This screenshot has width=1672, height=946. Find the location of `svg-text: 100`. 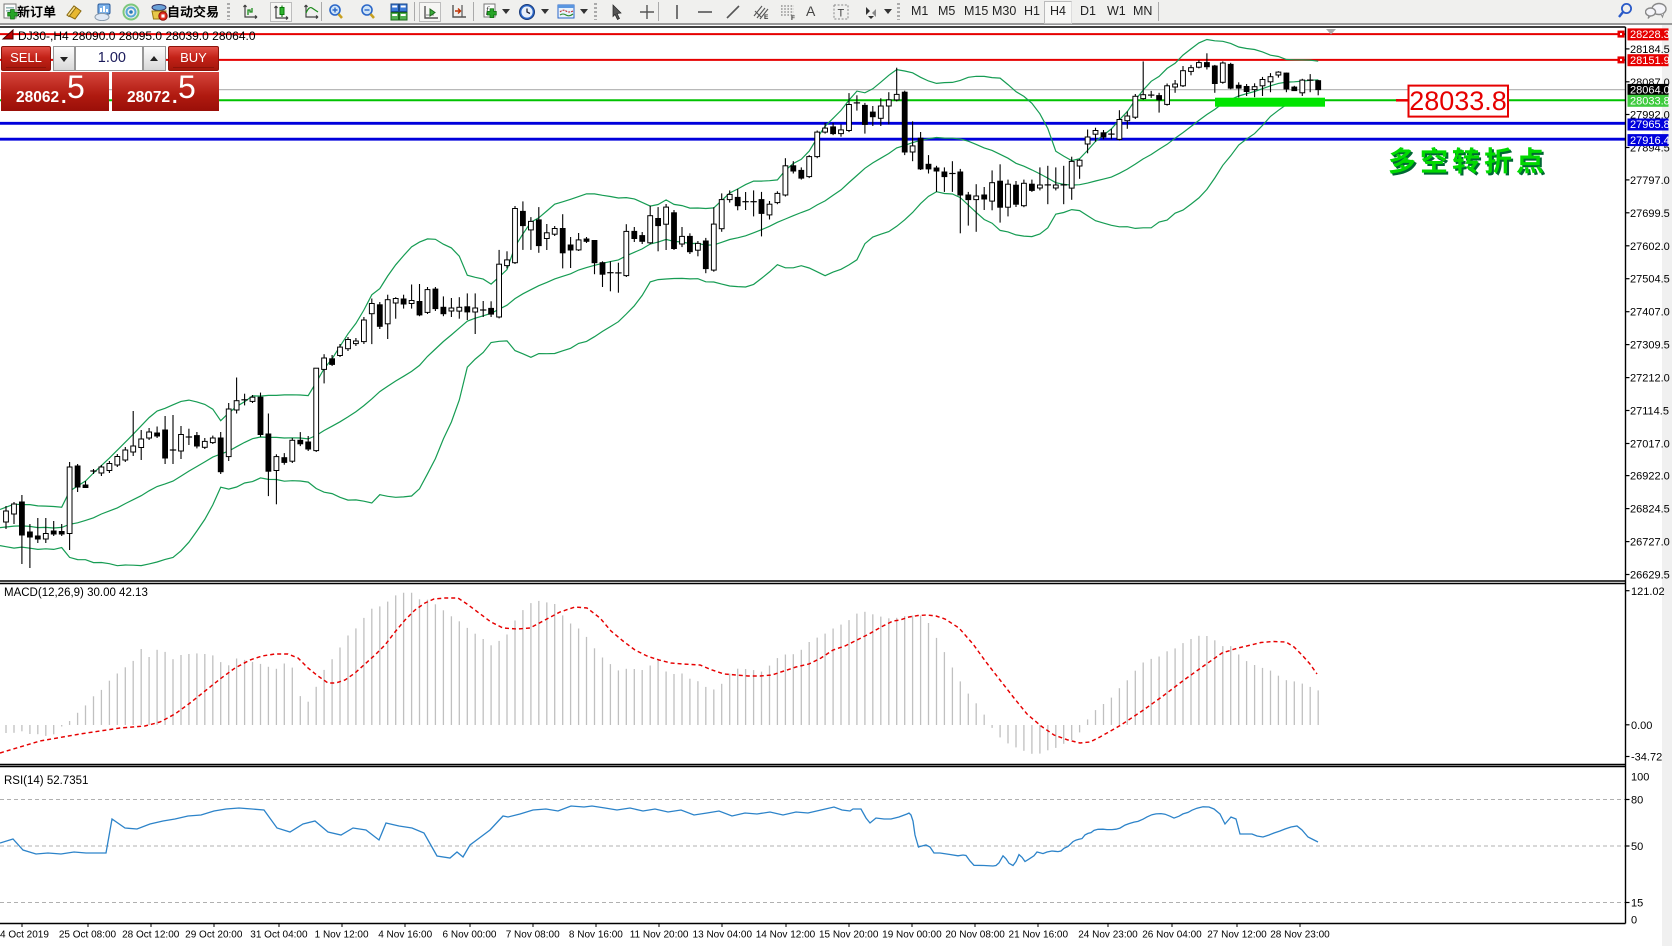

svg-text: 100 is located at coordinates (1640, 778).